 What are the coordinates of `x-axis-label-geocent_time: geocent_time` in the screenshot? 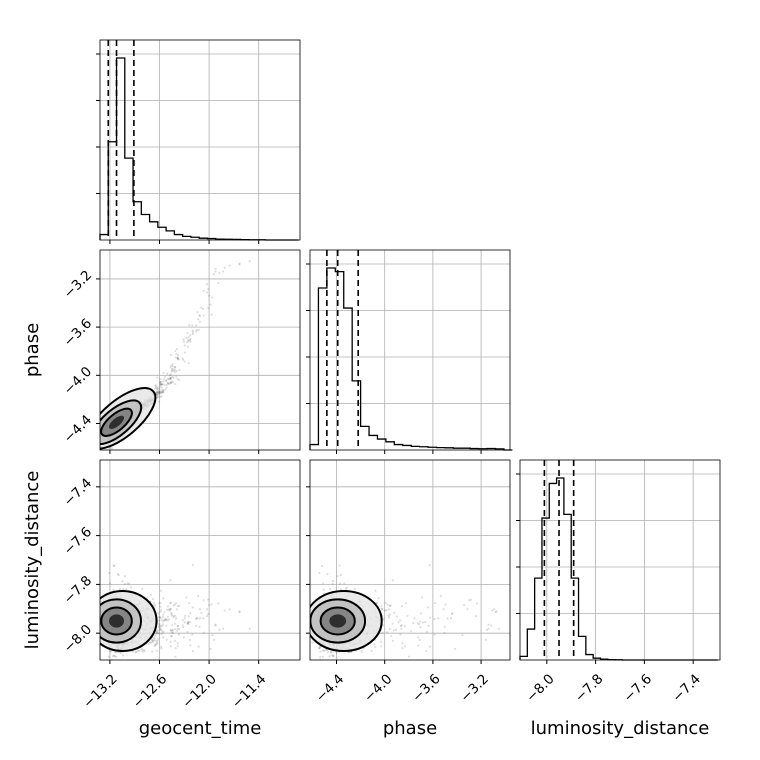 It's located at (200, 728).